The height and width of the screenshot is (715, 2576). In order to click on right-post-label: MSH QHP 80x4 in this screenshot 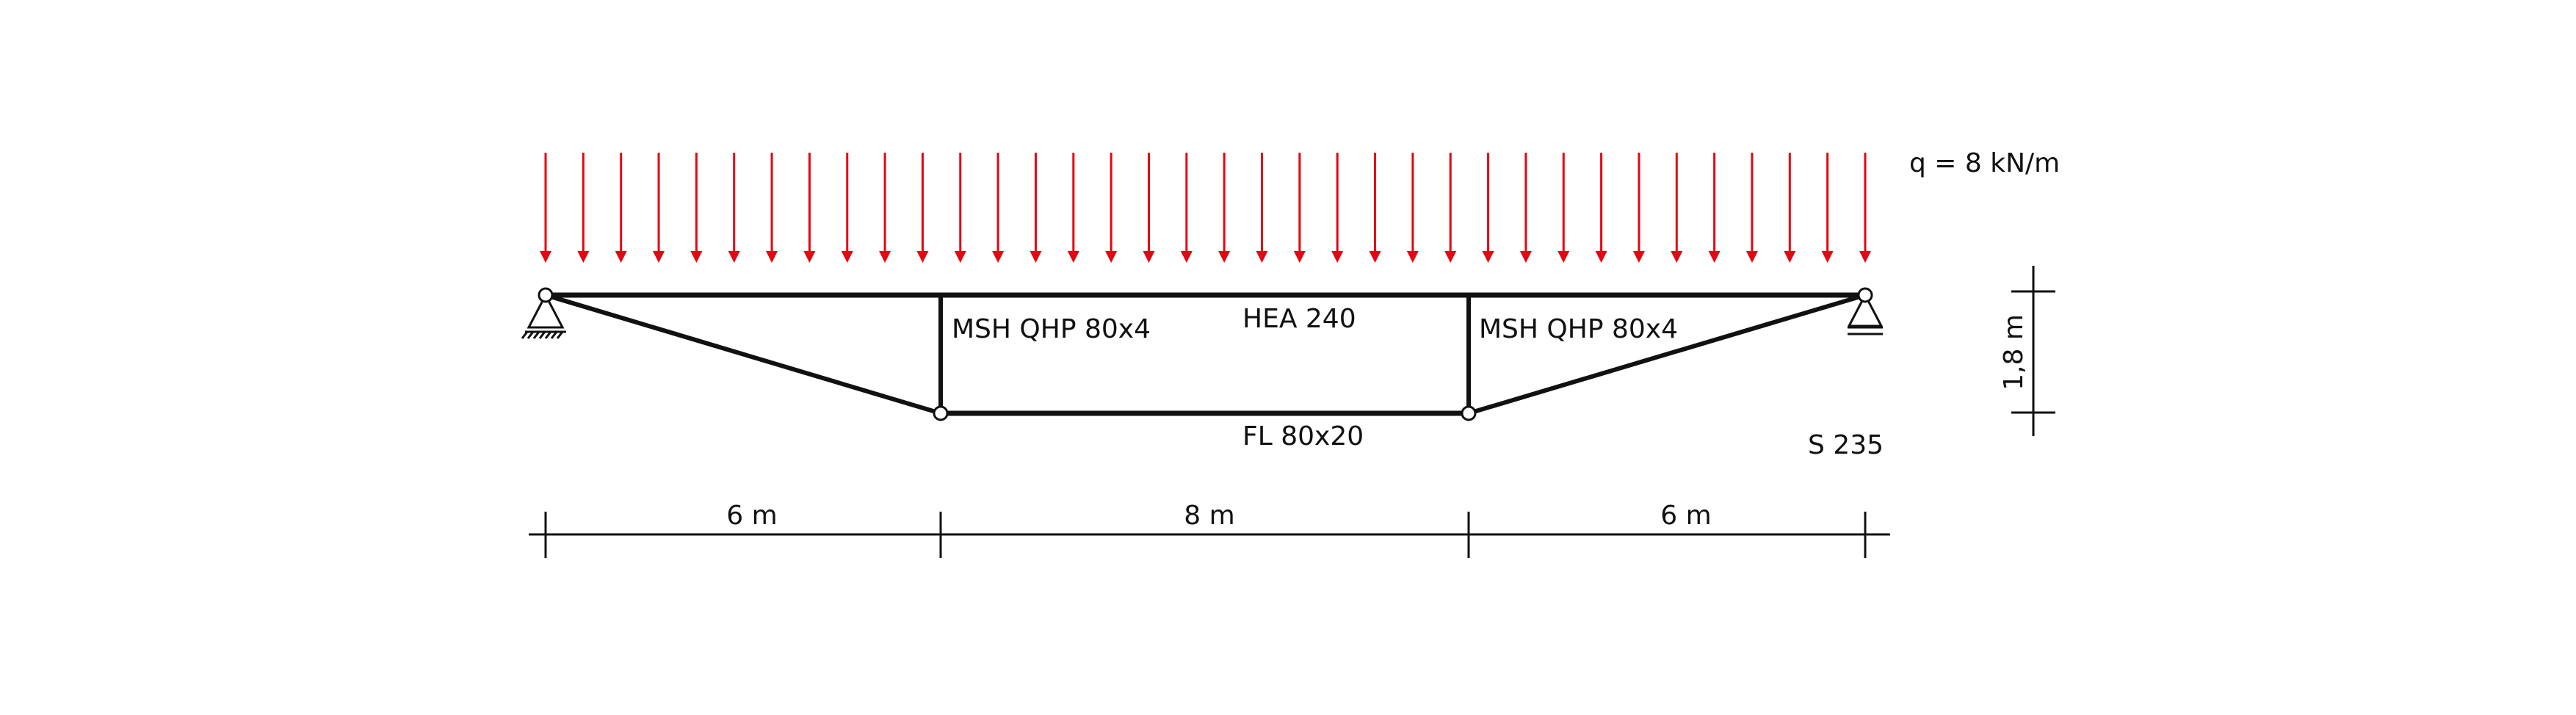, I will do `click(1578, 329)`.